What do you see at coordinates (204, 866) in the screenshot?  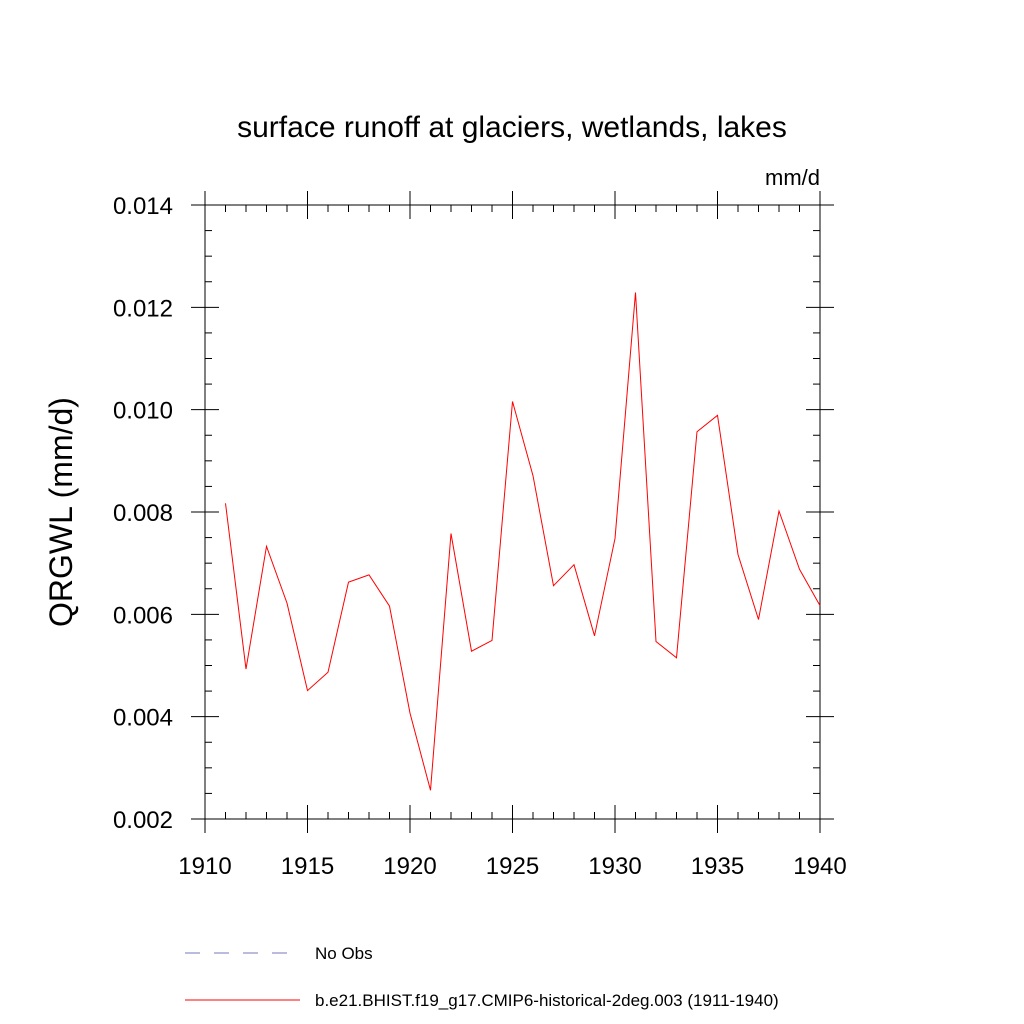 I see `x-tick-label: 1910` at bounding box center [204, 866].